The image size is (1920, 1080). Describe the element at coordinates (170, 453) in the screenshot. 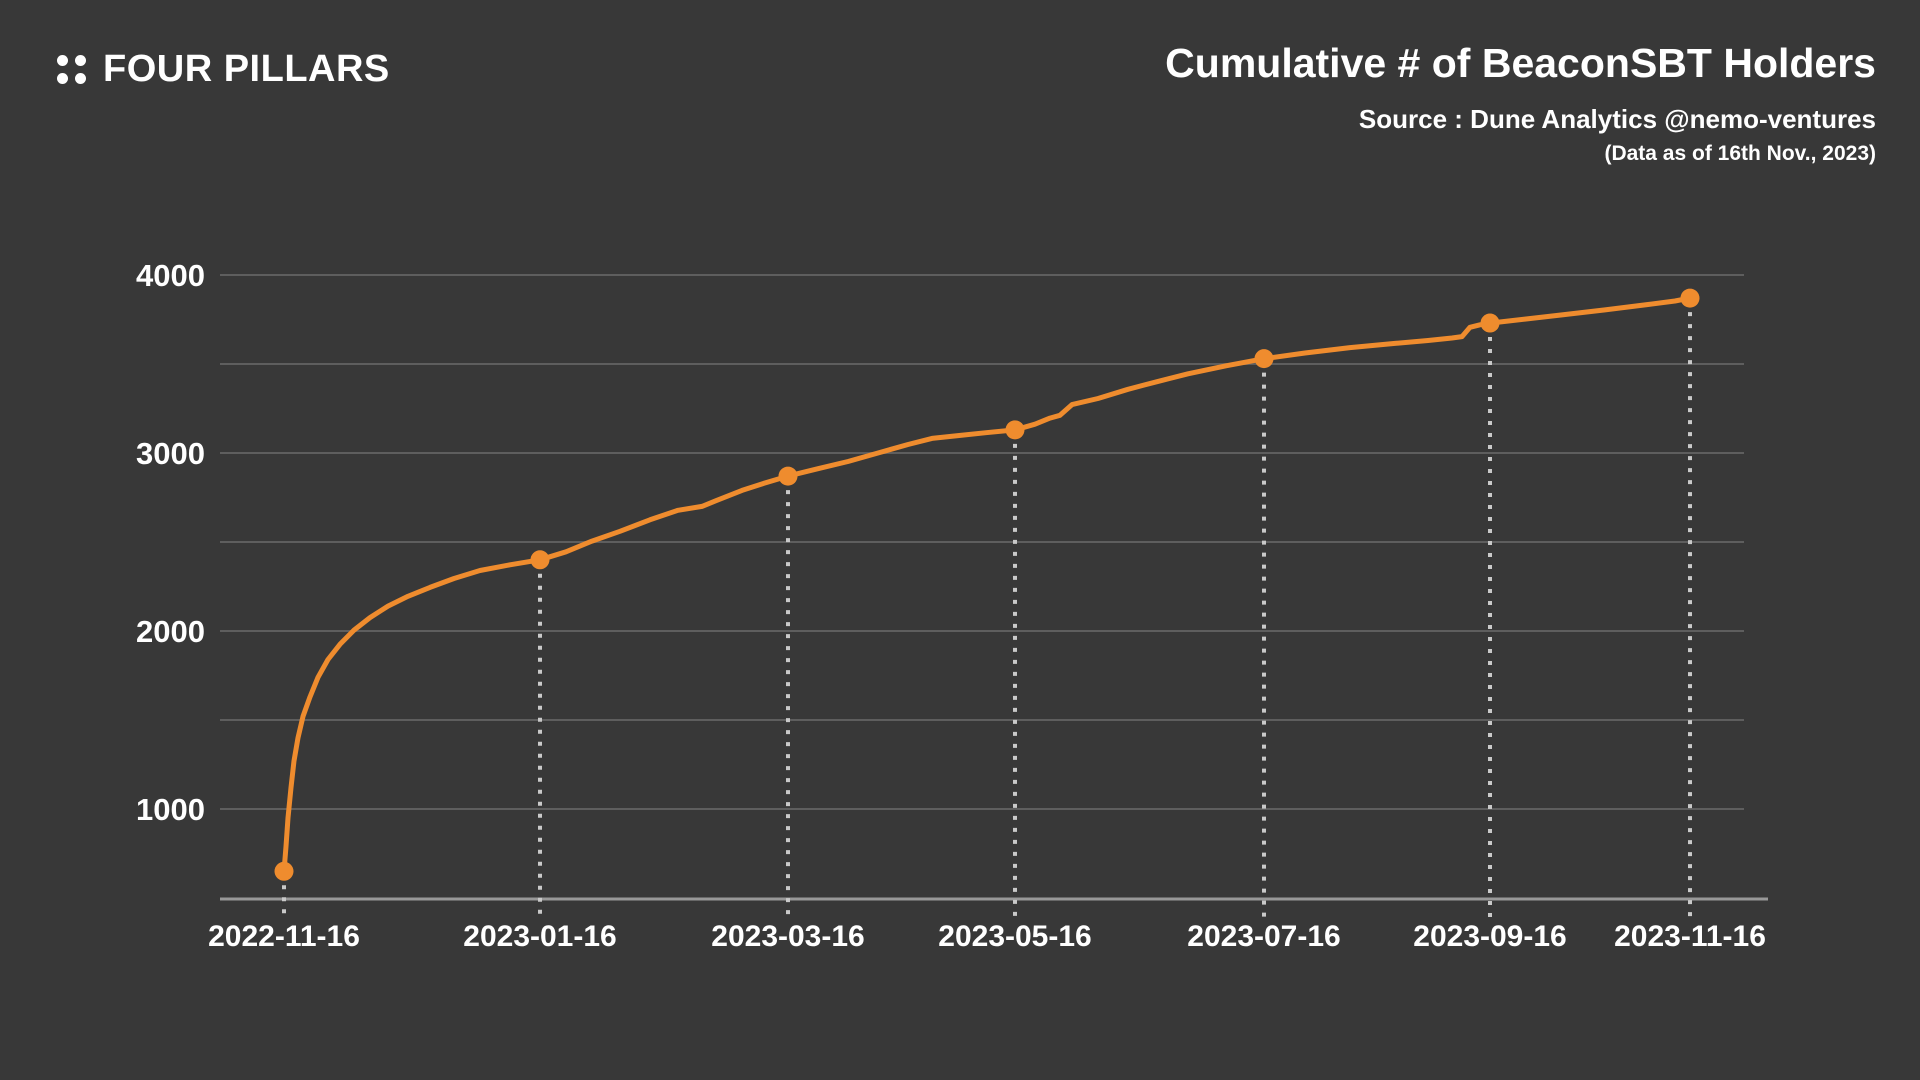

I see `y-tick-label: 3000` at that location.